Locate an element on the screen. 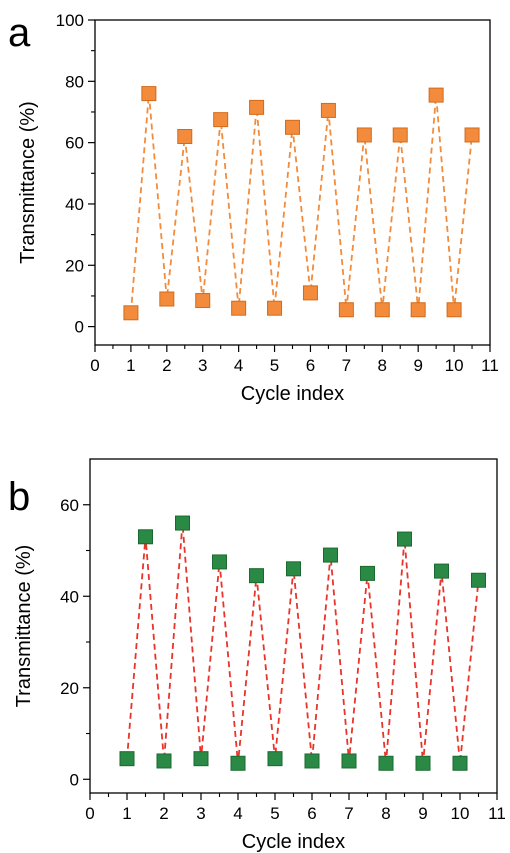 This screenshot has height=853, width=510. pa-x-tick-label: 6 is located at coordinates (310, 365).